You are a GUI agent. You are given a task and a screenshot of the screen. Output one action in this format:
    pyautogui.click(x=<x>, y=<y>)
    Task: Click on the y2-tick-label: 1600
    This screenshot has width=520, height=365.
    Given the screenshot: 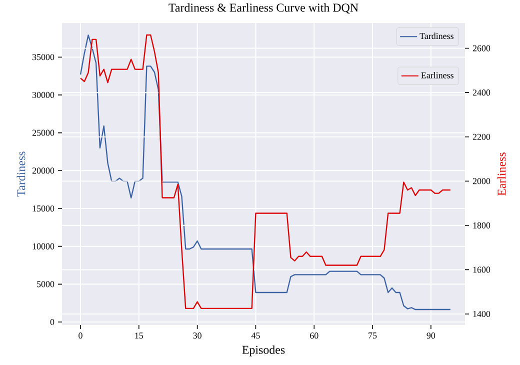 What is the action you would take?
    pyautogui.click(x=481, y=269)
    